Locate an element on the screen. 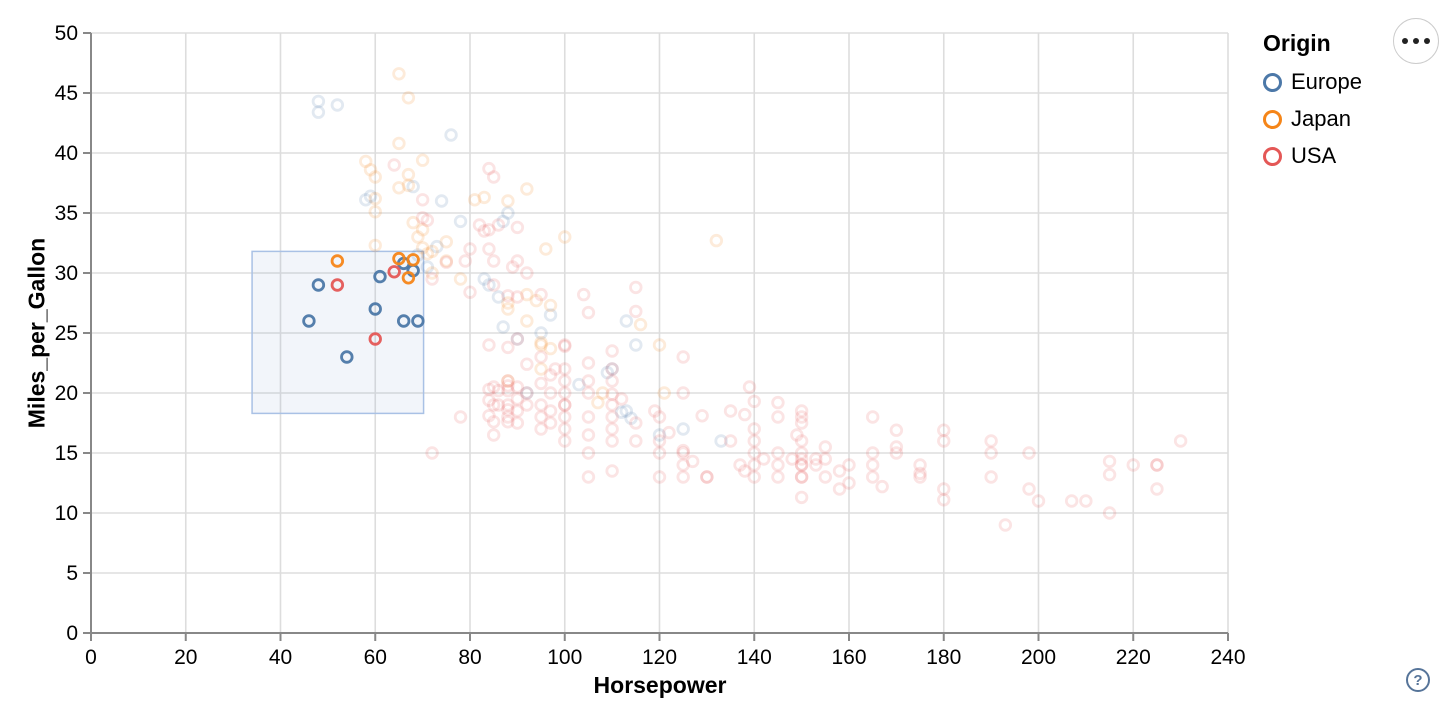 This screenshot has width=1454, height=712. legend-entry-europe: Europe is located at coordinates (1312, 82).